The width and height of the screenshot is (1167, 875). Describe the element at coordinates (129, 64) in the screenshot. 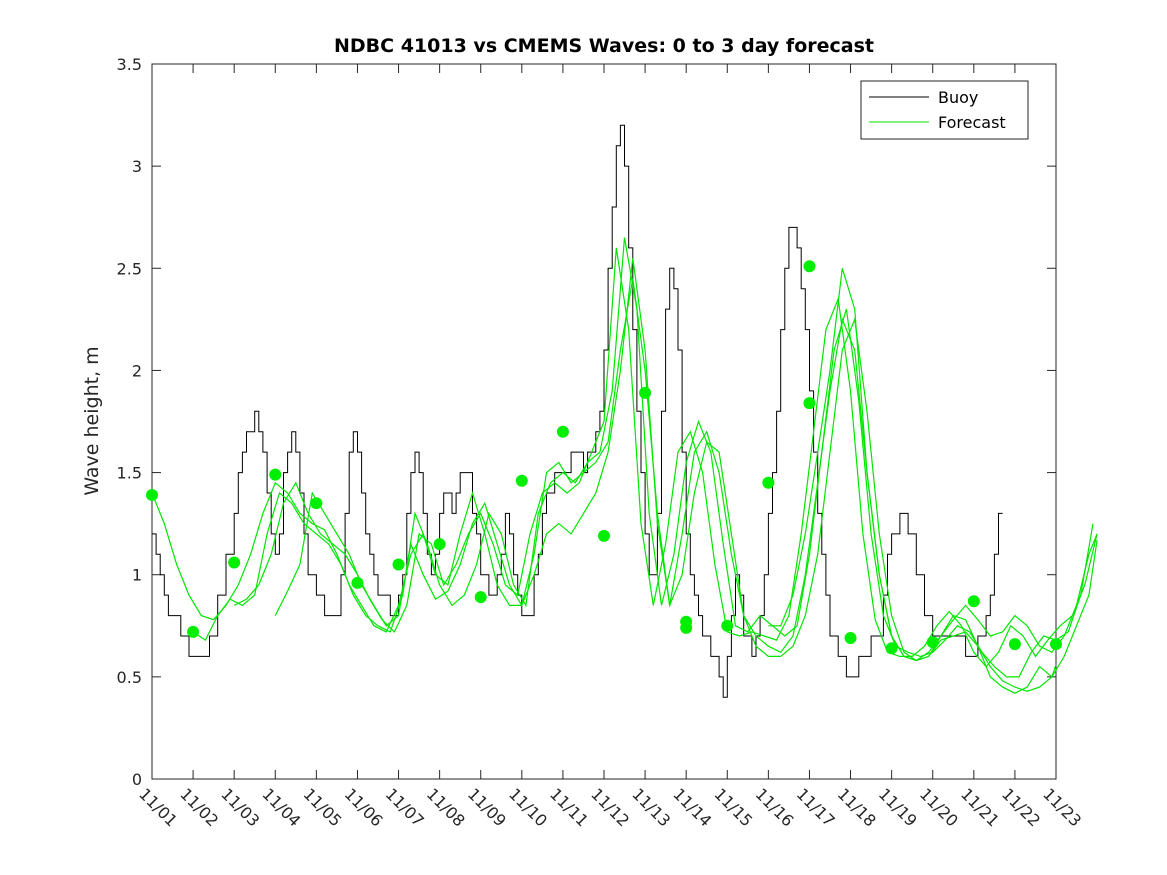

I see `y-tick-label: 3.5` at that location.